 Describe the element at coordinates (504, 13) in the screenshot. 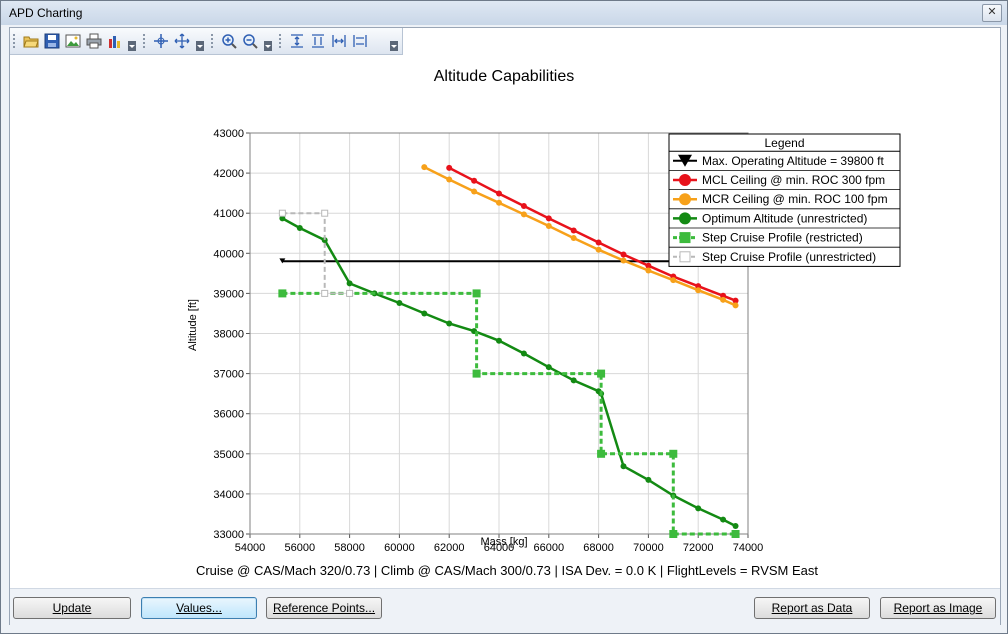

I see `title-bar: APD Charting ✕` at that location.